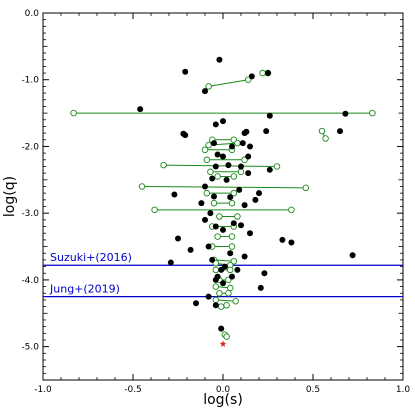  Describe the element at coordinates (30, 147) in the screenshot. I see `y-tick-label: -2.0` at that location.